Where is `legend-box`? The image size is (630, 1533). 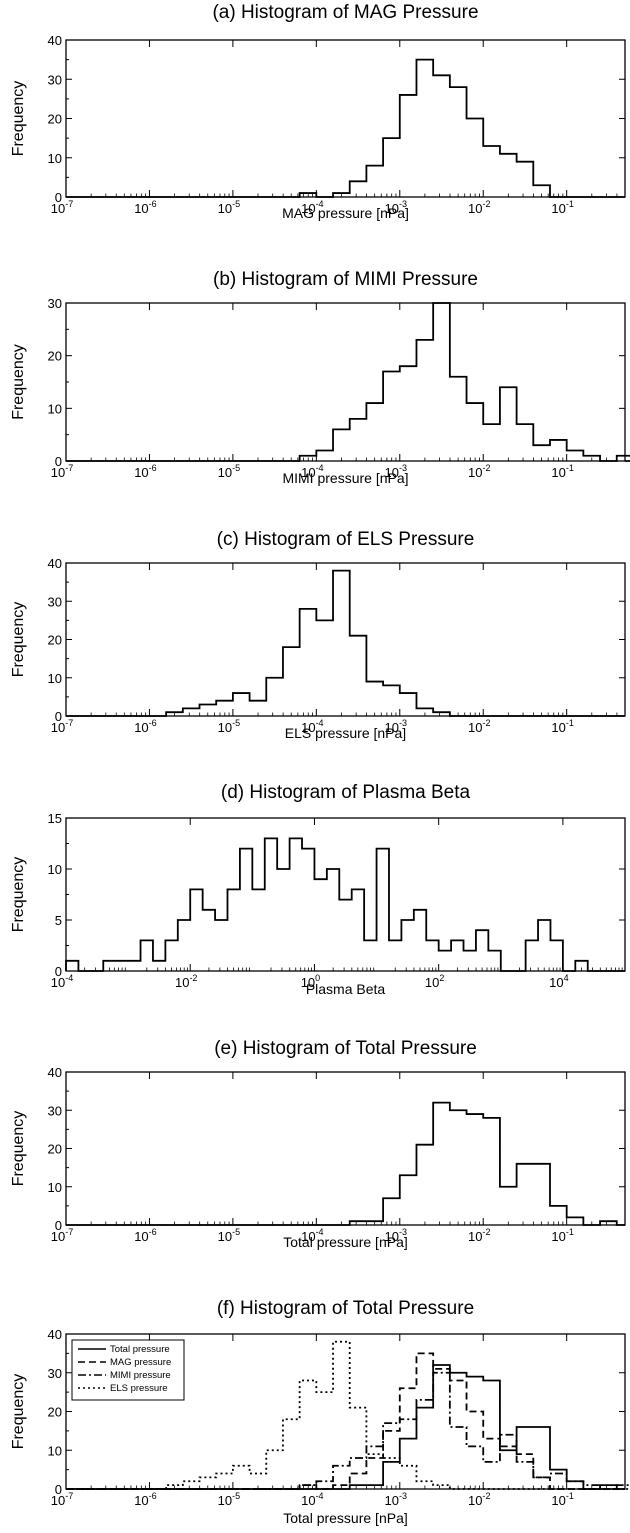 legend-box is located at coordinates (128, 1370).